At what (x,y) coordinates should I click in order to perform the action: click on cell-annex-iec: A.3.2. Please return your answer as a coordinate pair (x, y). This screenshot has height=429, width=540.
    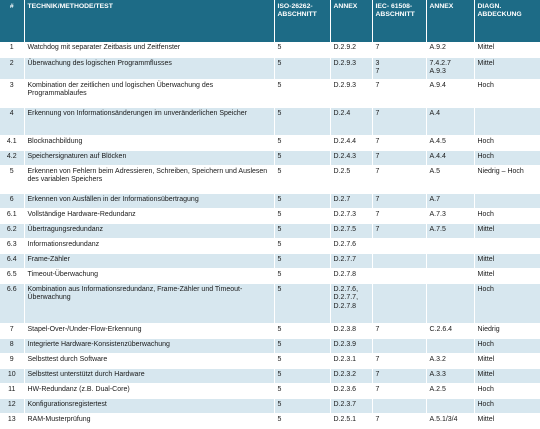
    Looking at the image, I should click on (450, 361).